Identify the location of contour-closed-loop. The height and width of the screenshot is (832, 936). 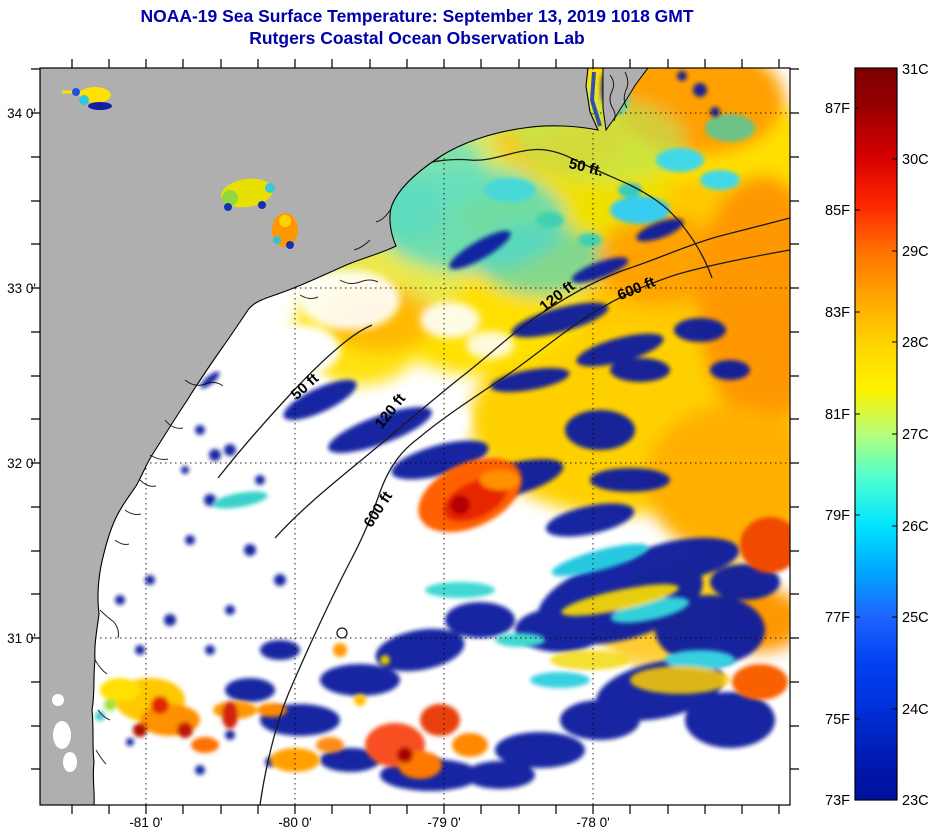
(342, 633).